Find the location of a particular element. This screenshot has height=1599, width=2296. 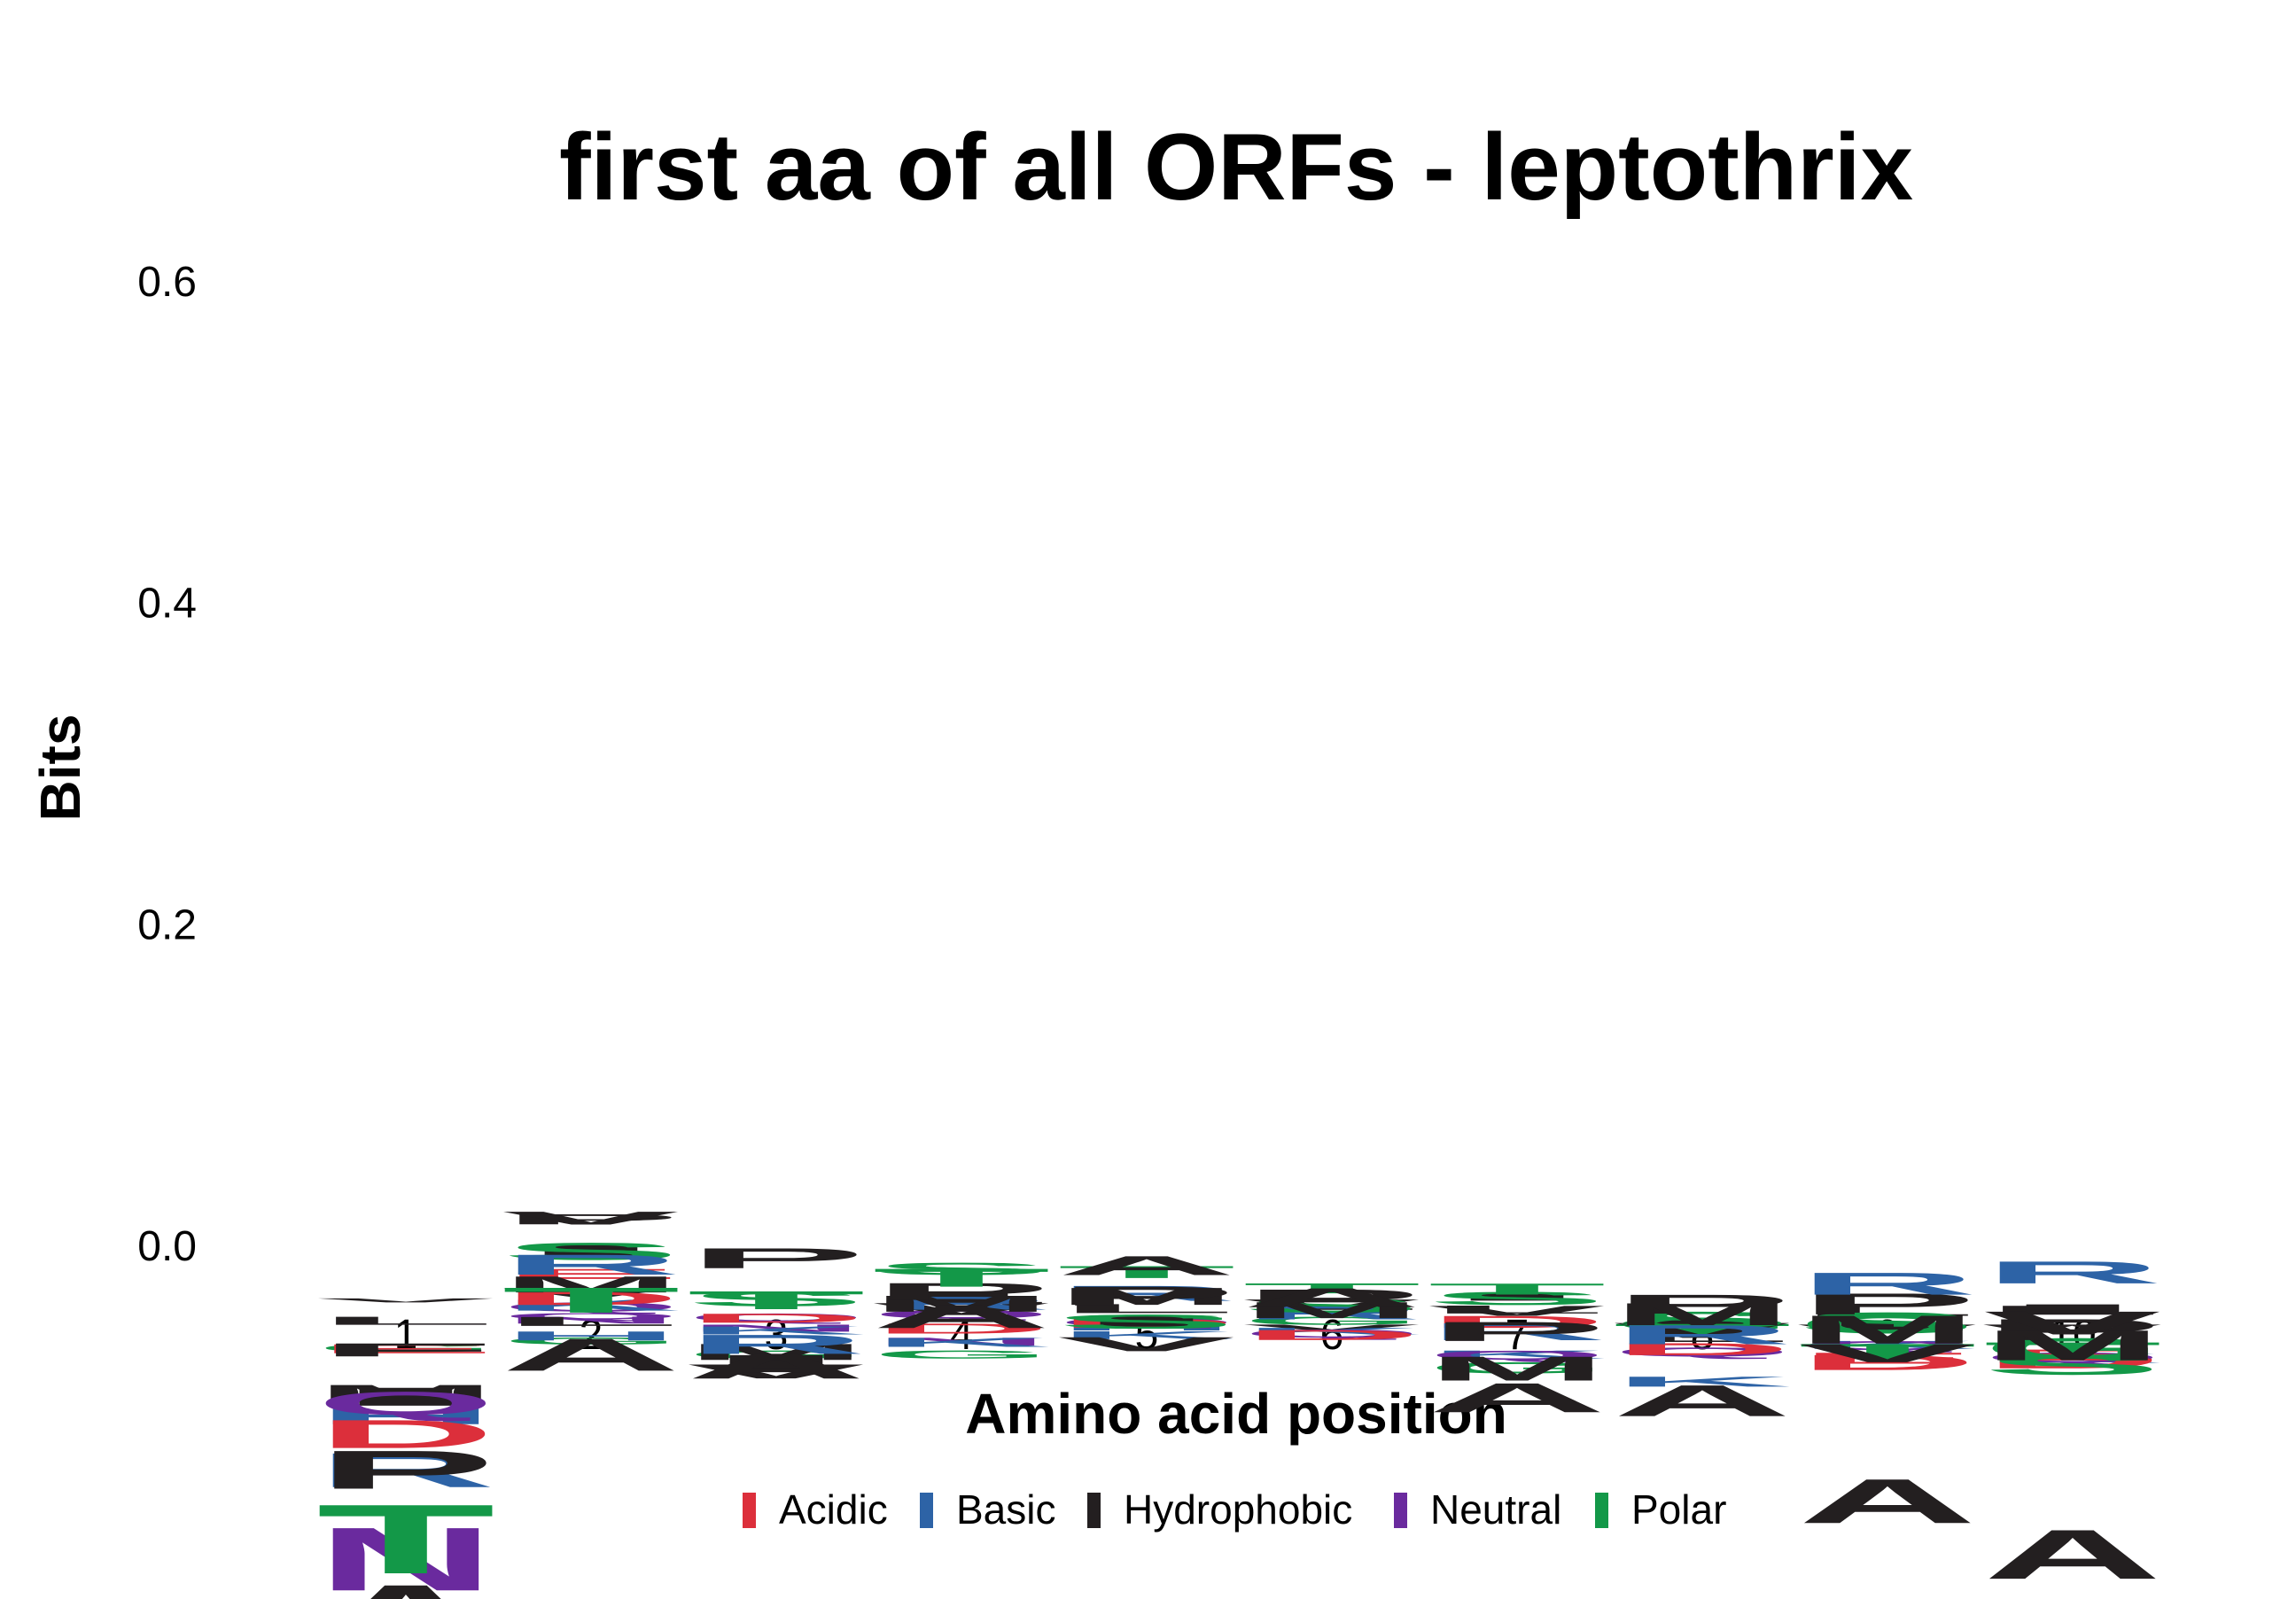

x-tick-label: 9 is located at coordinates (1888, 1335).